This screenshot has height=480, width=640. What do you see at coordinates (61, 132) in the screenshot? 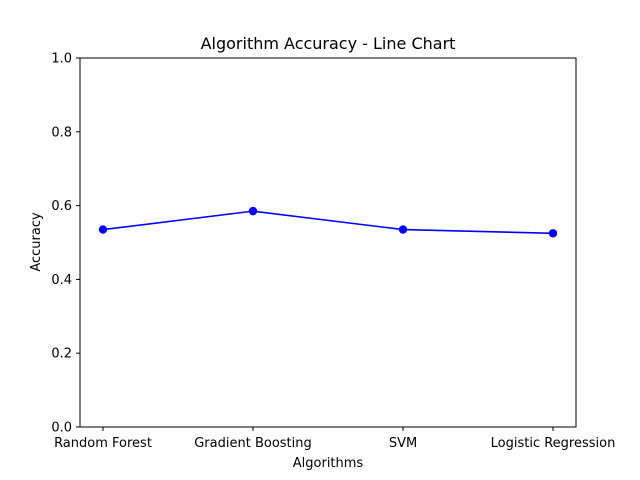
I see `y-tick-label: 0.8` at bounding box center [61, 132].